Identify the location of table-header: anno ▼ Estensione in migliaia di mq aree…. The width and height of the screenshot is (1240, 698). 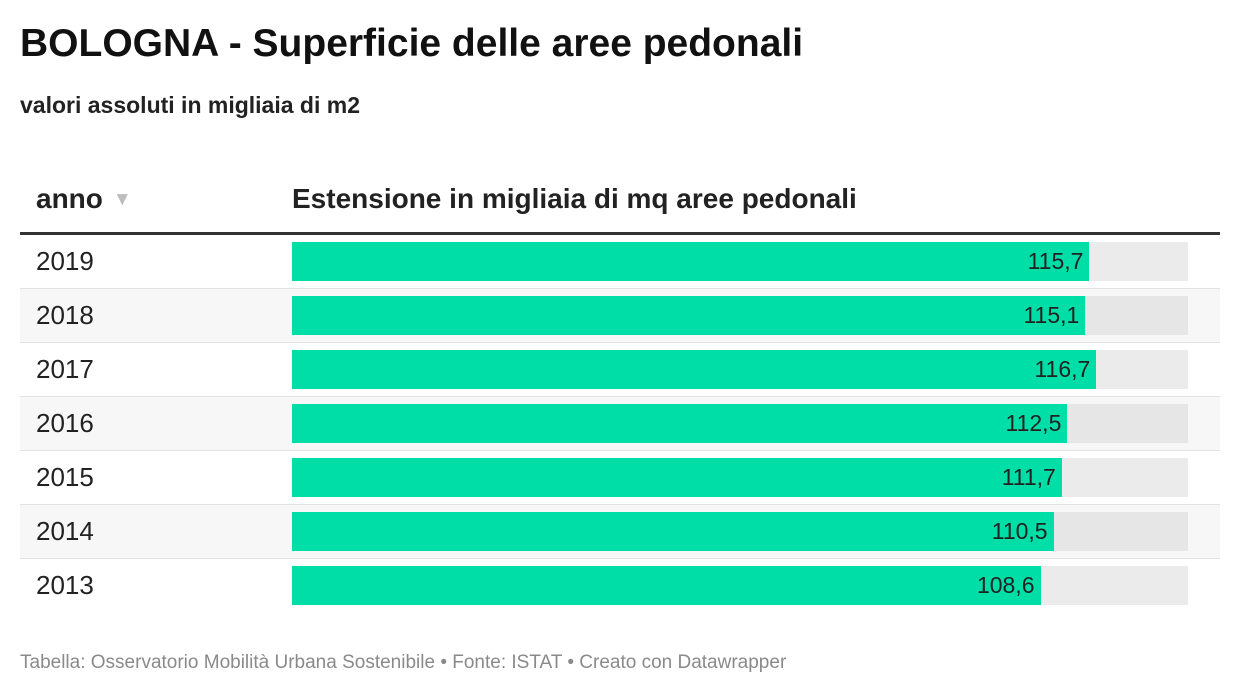
(620, 202).